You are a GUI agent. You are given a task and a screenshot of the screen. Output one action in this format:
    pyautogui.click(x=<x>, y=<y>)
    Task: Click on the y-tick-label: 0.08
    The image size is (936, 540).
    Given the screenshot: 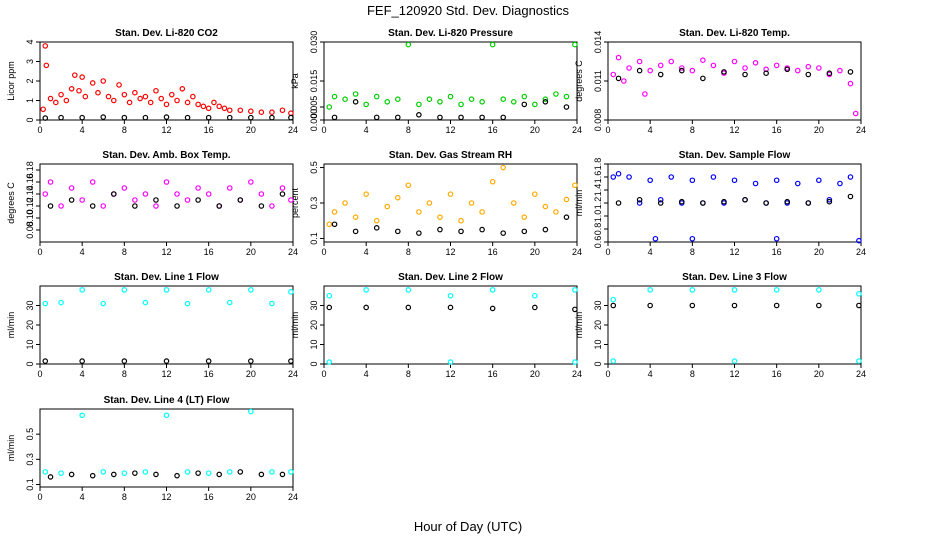 What is the action you would take?
    pyautogui.click(x=30, y=230)
    